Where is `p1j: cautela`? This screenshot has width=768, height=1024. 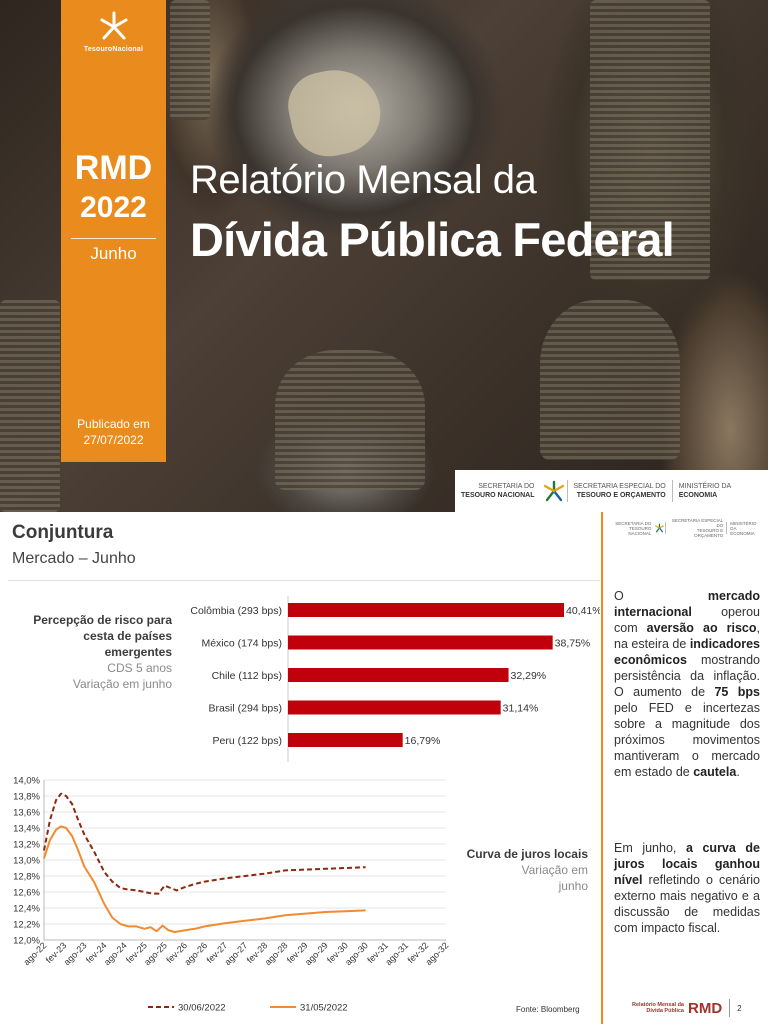
p1j: cautela is located at coordinates (715, 772).